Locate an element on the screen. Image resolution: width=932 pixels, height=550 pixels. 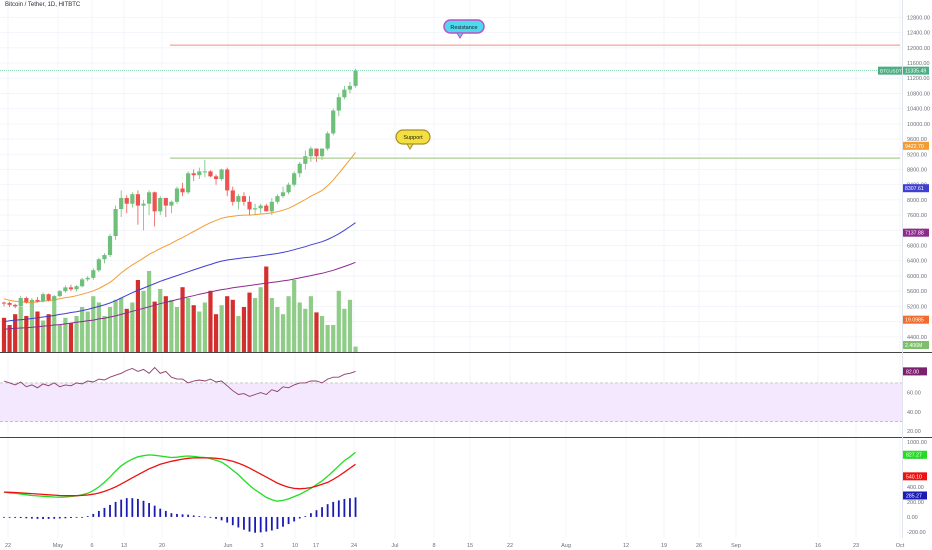
price-tag-label: 7137.88 is located at coordinates (914, 234).